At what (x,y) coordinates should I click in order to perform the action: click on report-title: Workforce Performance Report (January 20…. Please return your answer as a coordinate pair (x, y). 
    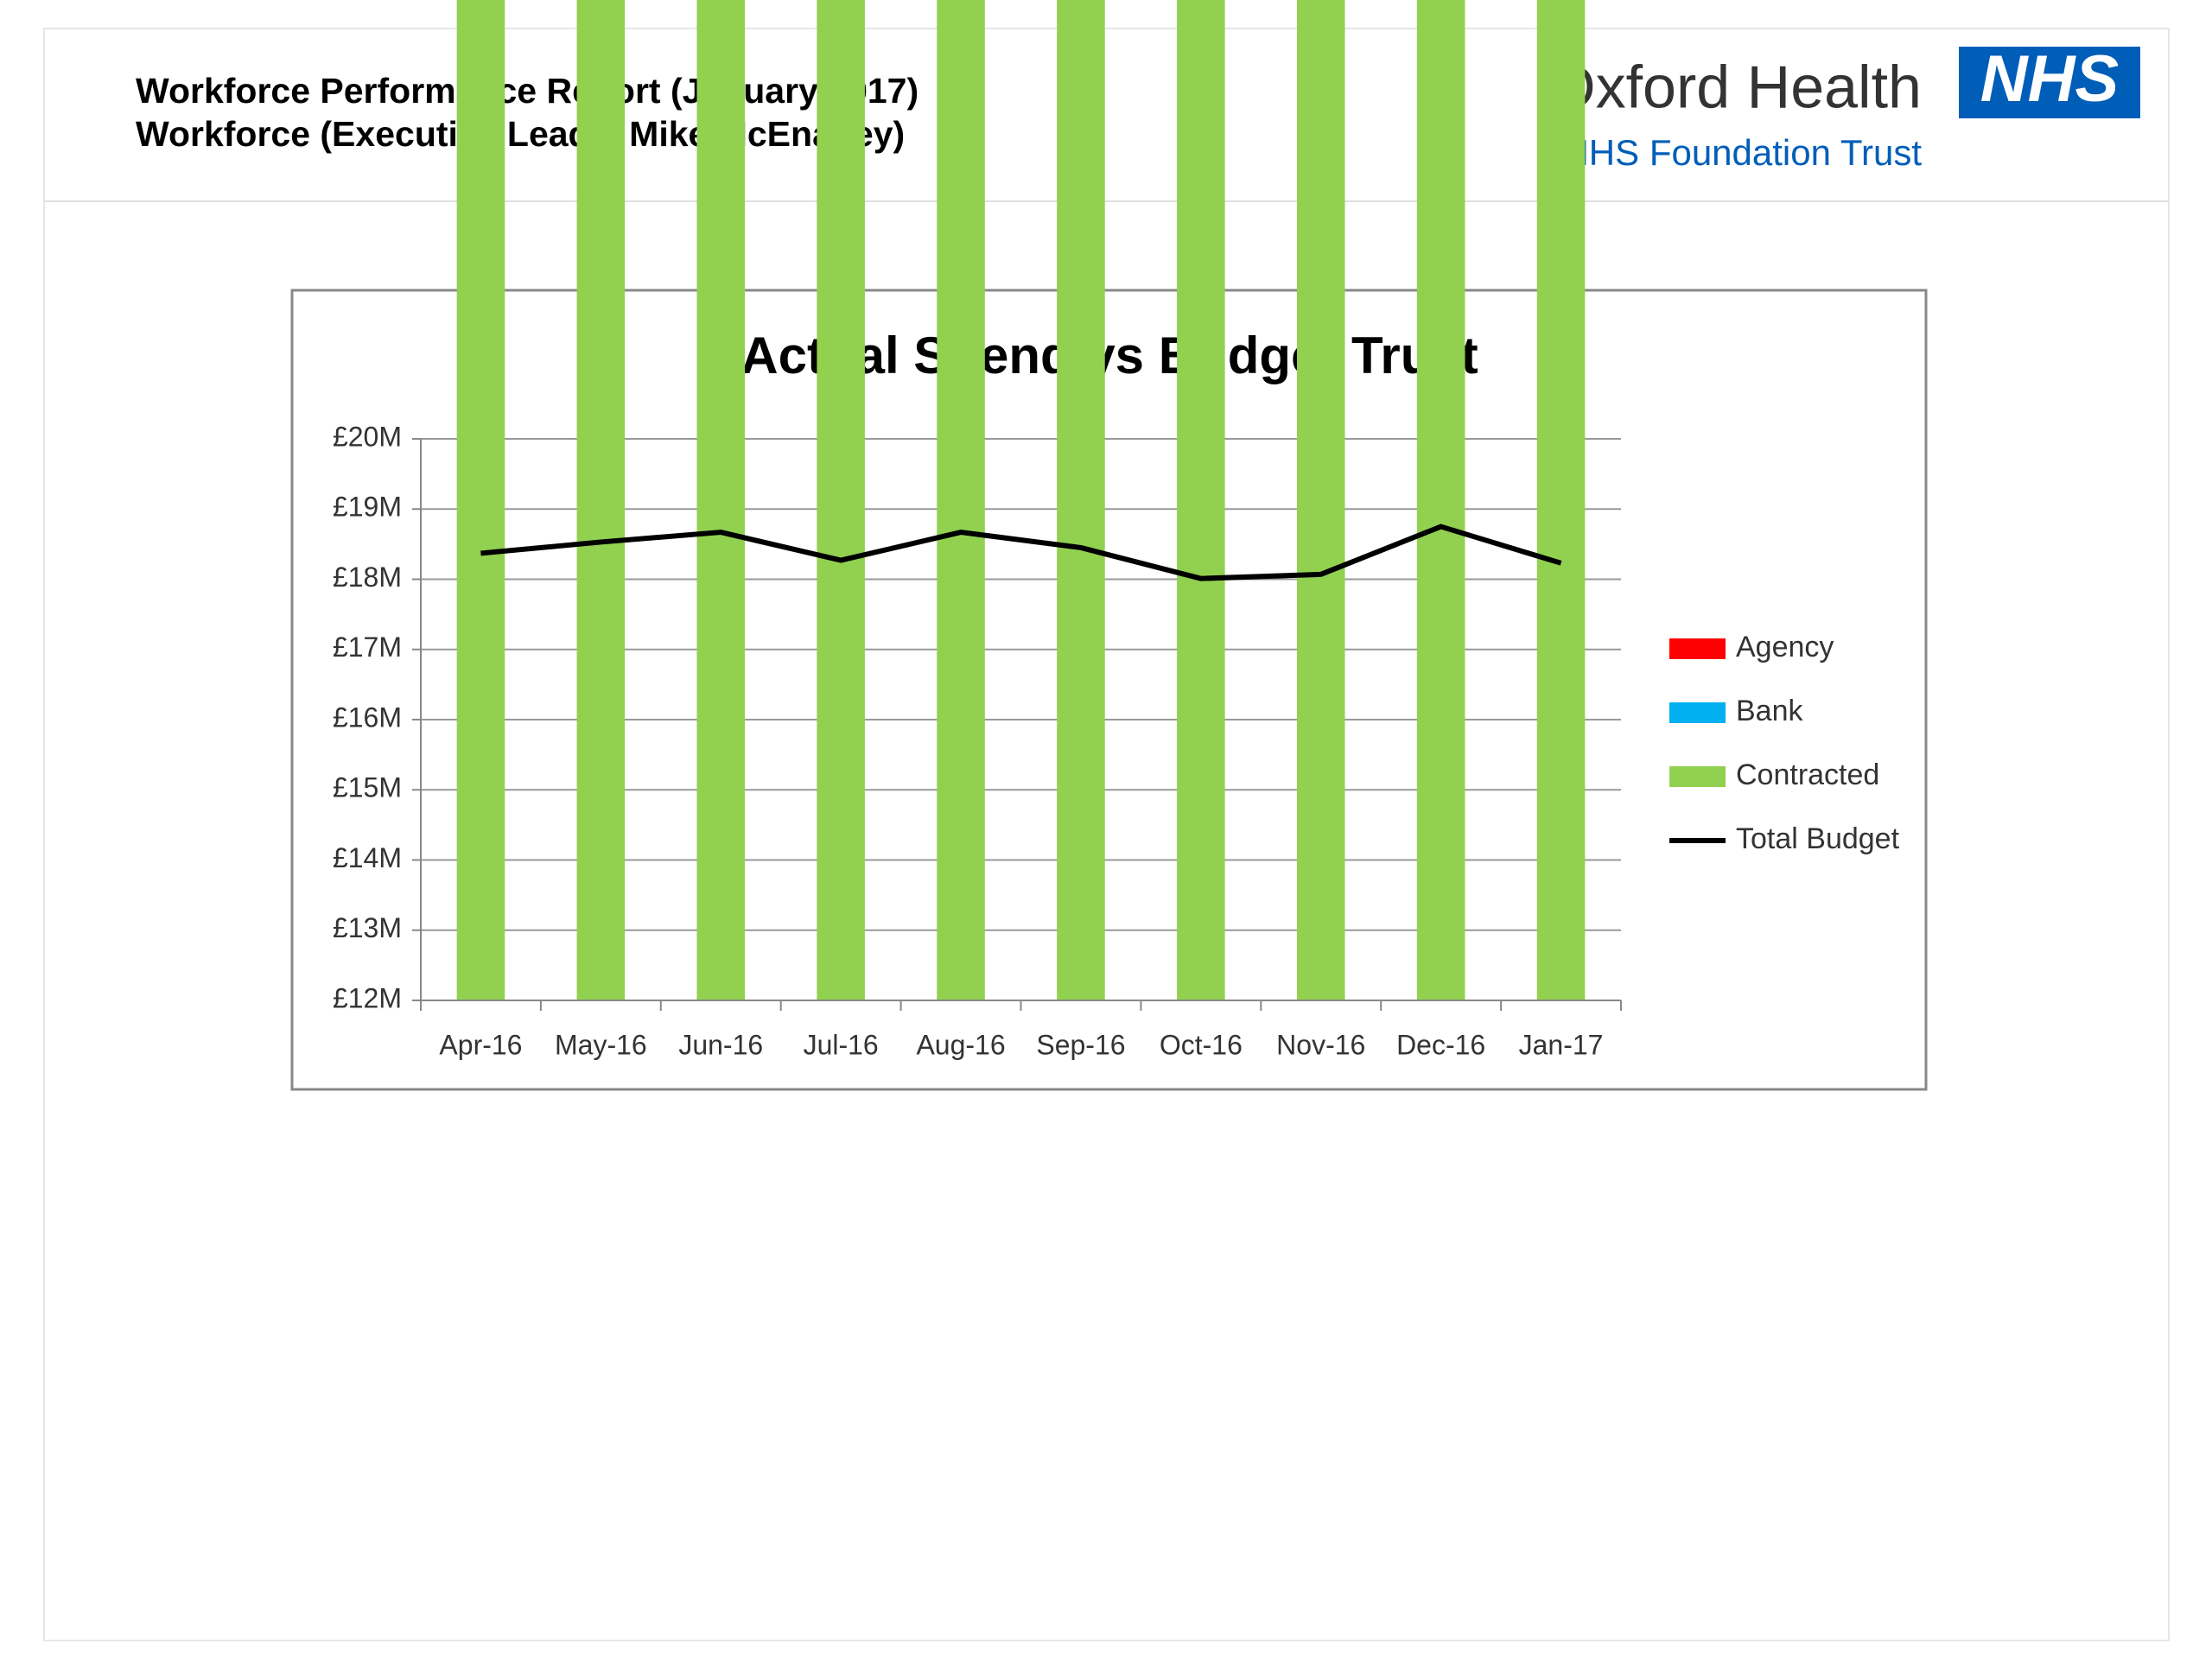
    Looking at the image, I should click on (527, 91).